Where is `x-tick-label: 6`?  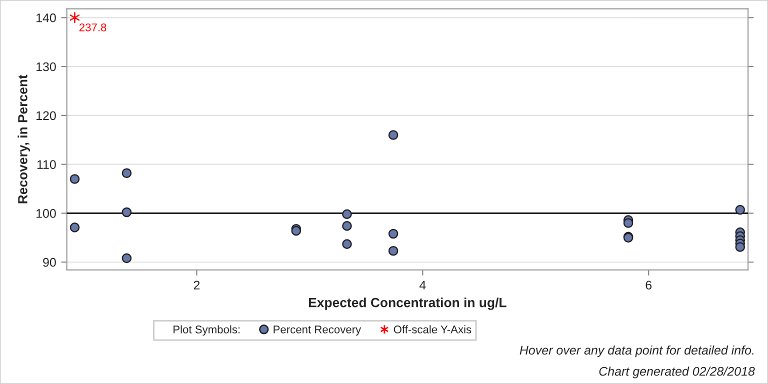
x-tick-label: 6 is located at coordinates (649, 285).